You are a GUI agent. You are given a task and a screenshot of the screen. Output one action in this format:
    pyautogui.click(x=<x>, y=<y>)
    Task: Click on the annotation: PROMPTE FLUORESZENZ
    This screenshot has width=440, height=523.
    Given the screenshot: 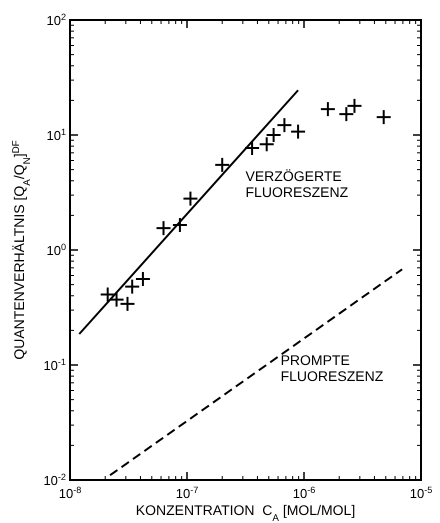 What is the action you would take?
    pyautogui.click(x=332, y=368)
    